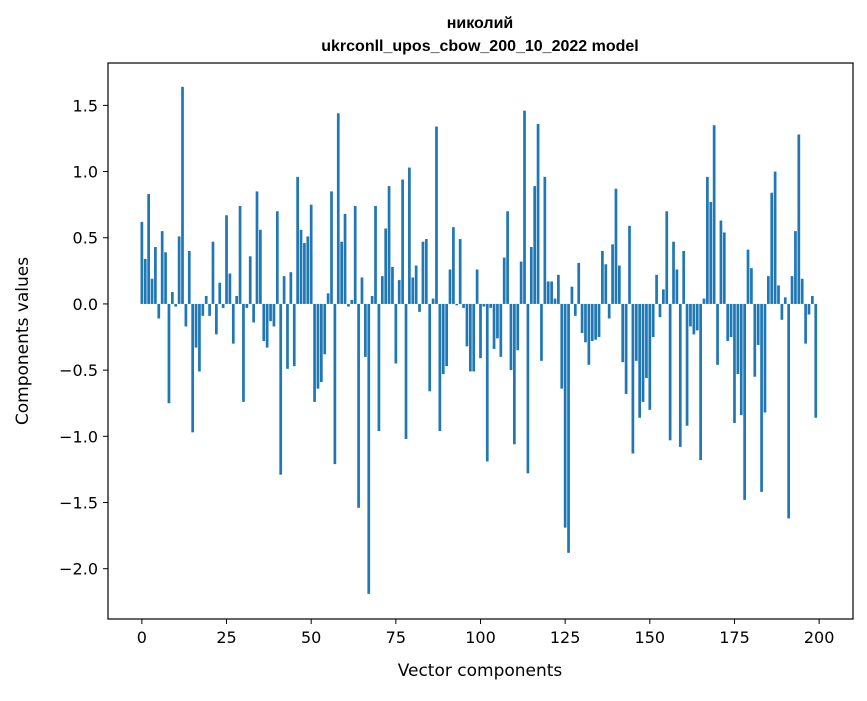 This screenshot has height=701, width=867. Describe the element at coordinates (23, 341) in the screenshot. I see `y-axis-label: Components values` at that location.